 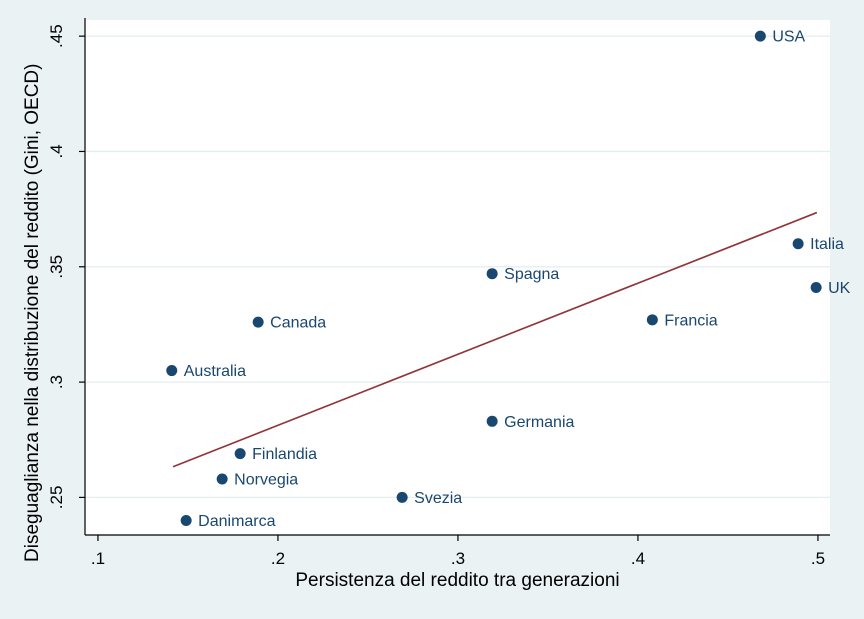 What do you see at coordinates (56, 382) in the screenshot?
I see `y-tick-label: .3` at bounding box center [56, 382].